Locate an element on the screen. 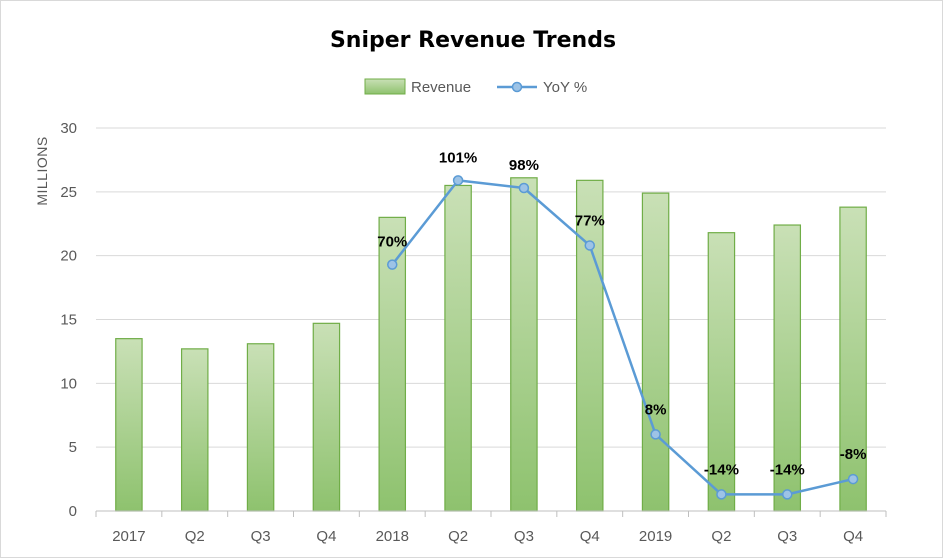 This screenshot has height=559, width=943. x-tick-11: Q4 is located at coordinates (853, 536).